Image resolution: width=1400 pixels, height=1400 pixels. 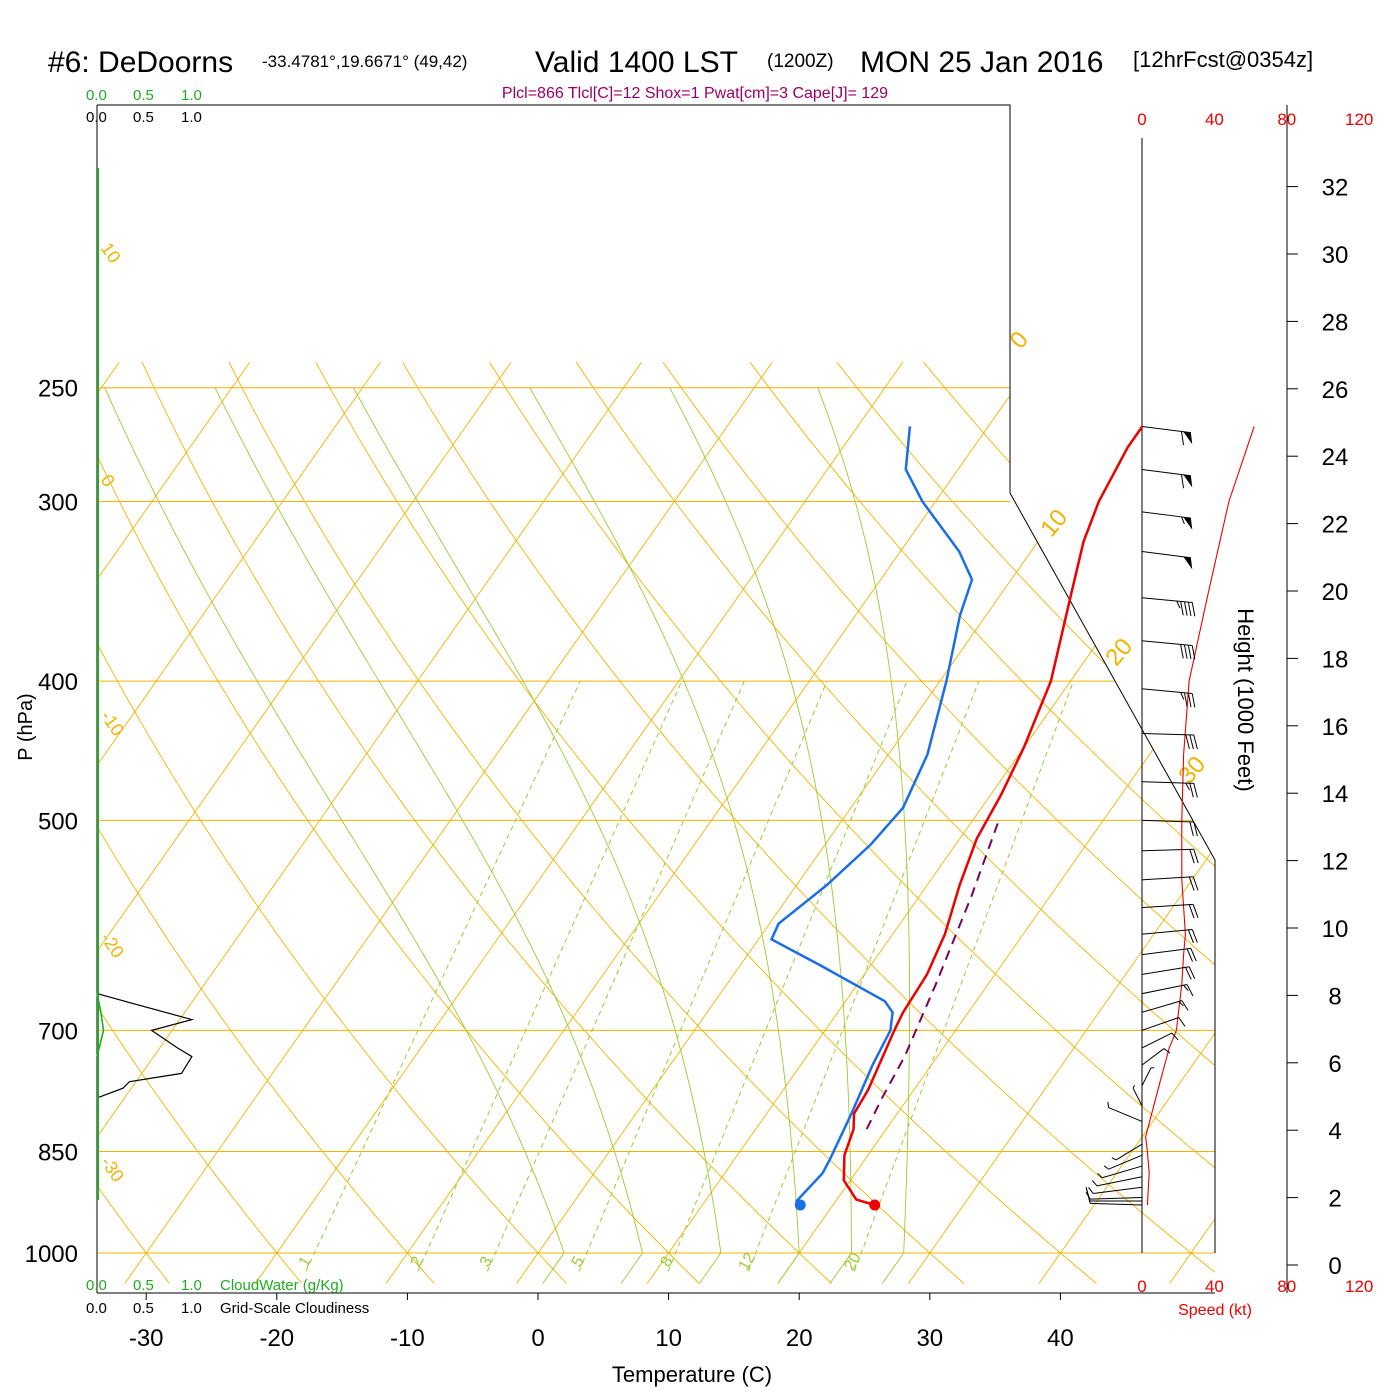 I want to click on cloudwater-tick-2: 1.0, so click(x=191, y=95).